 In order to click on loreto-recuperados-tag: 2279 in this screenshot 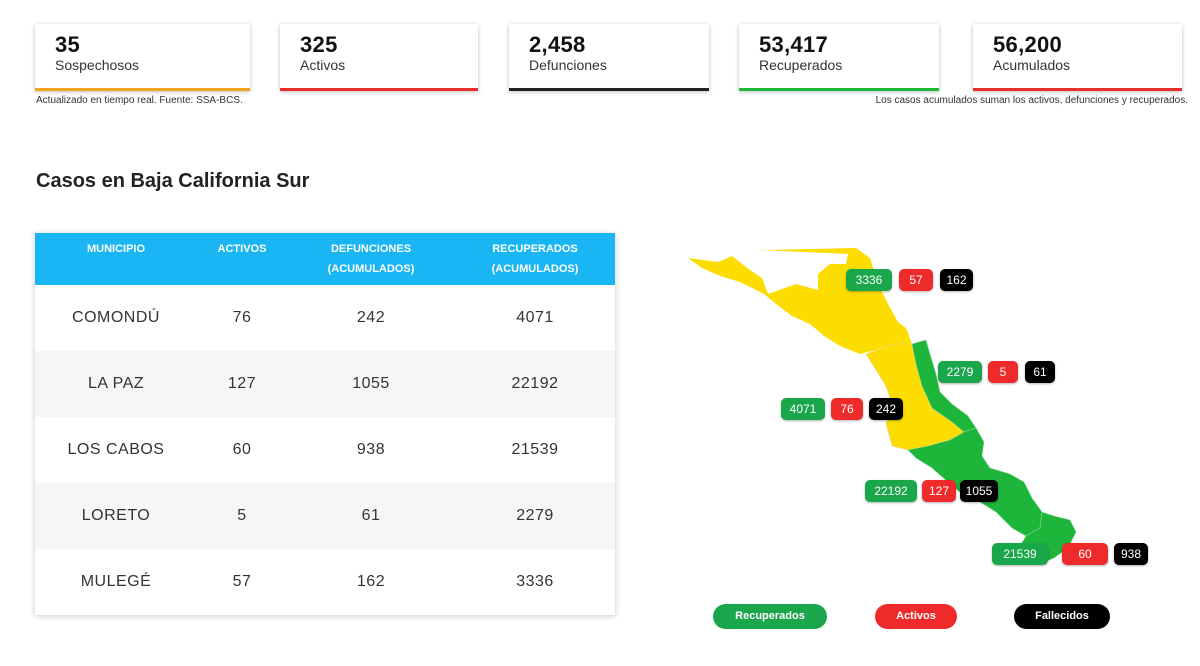, I will do `click(960, 372)`.